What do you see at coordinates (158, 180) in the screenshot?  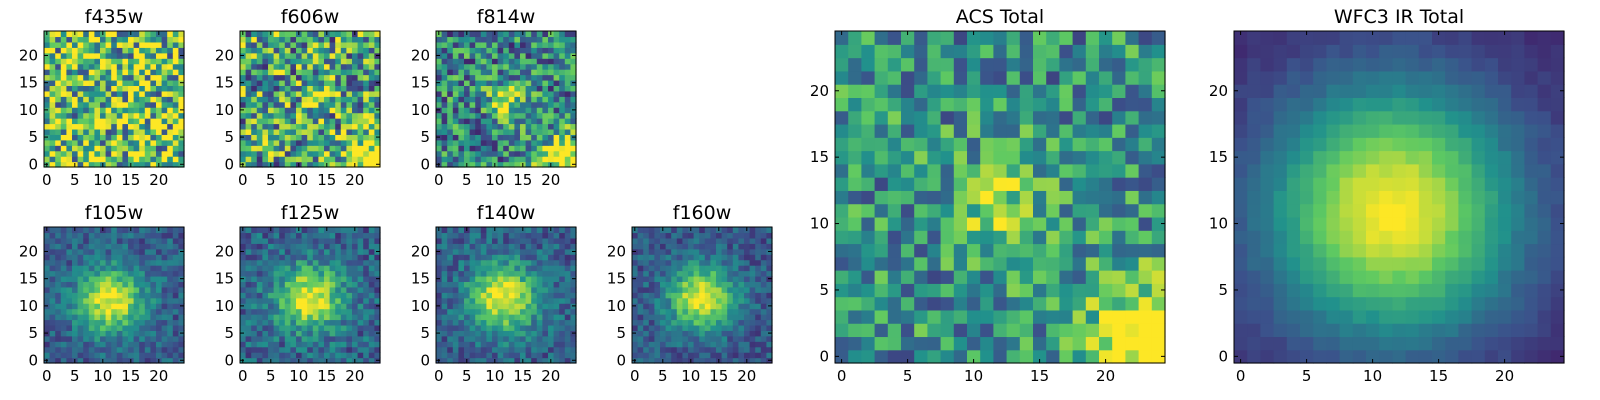 I see `x-tick-label: 20` at bounding box center [158, 180].